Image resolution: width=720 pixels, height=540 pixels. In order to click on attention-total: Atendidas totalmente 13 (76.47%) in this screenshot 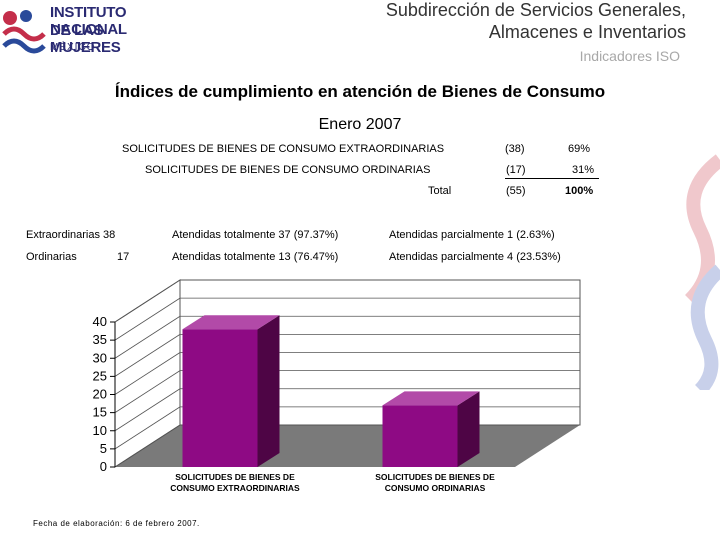, I will do `click(255, 257)`.